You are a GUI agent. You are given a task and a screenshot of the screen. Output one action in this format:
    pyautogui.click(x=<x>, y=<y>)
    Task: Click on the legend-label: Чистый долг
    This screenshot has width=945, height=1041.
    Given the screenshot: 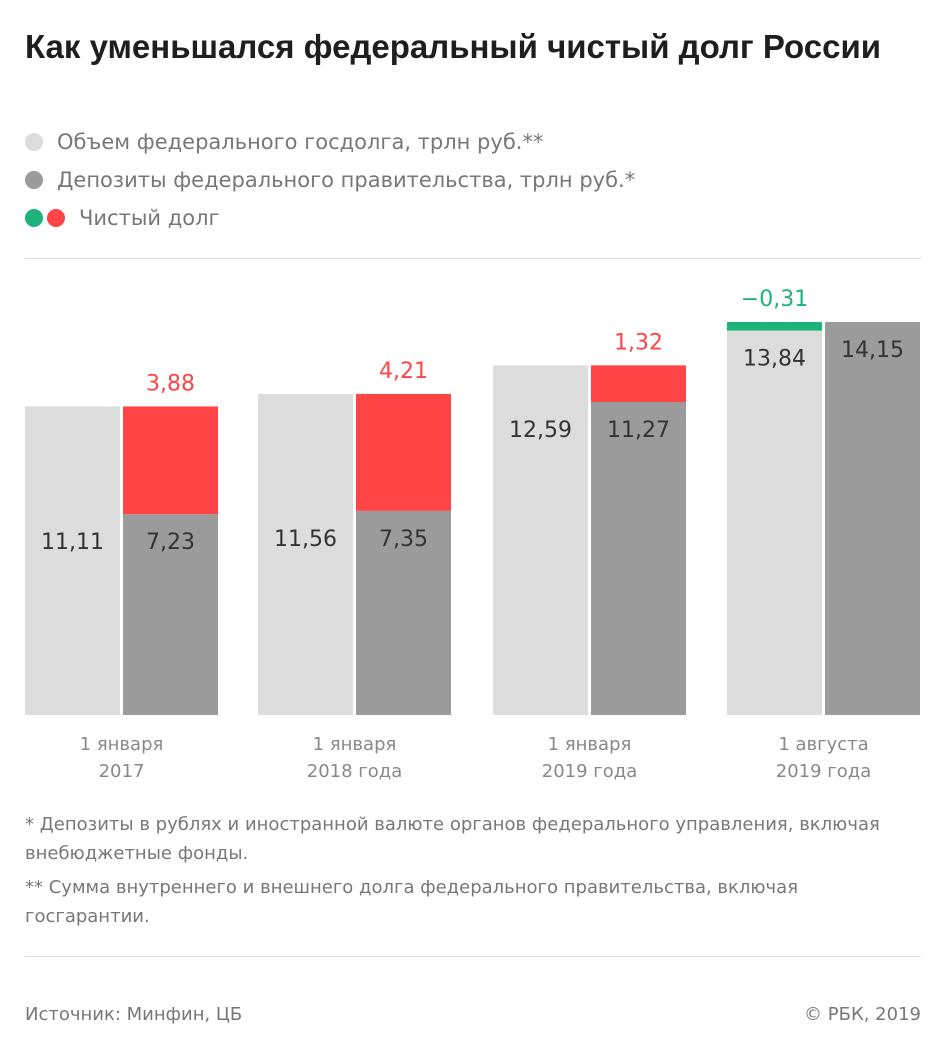 What is the action you would take?
    pyautogui.click(x=149, y=218)
    